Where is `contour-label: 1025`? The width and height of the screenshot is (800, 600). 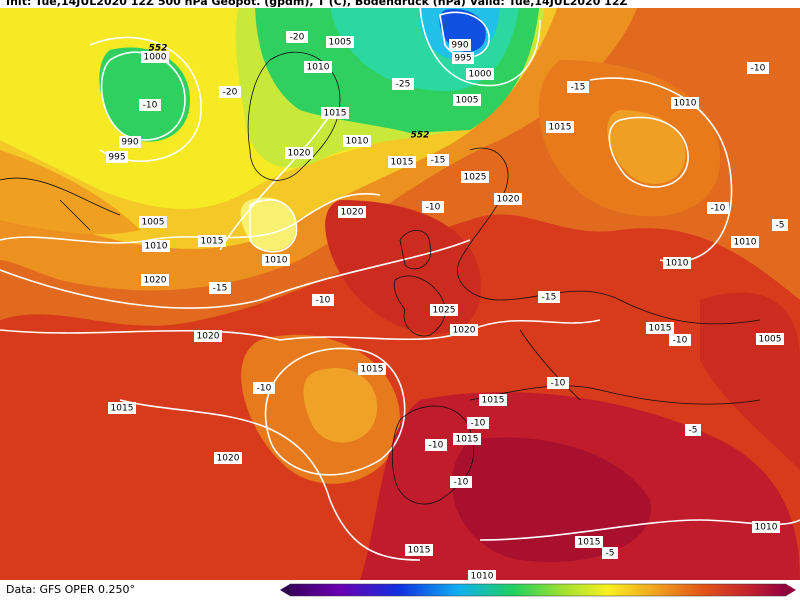 contour-label: 1025 is located at coordinates (444, 311).